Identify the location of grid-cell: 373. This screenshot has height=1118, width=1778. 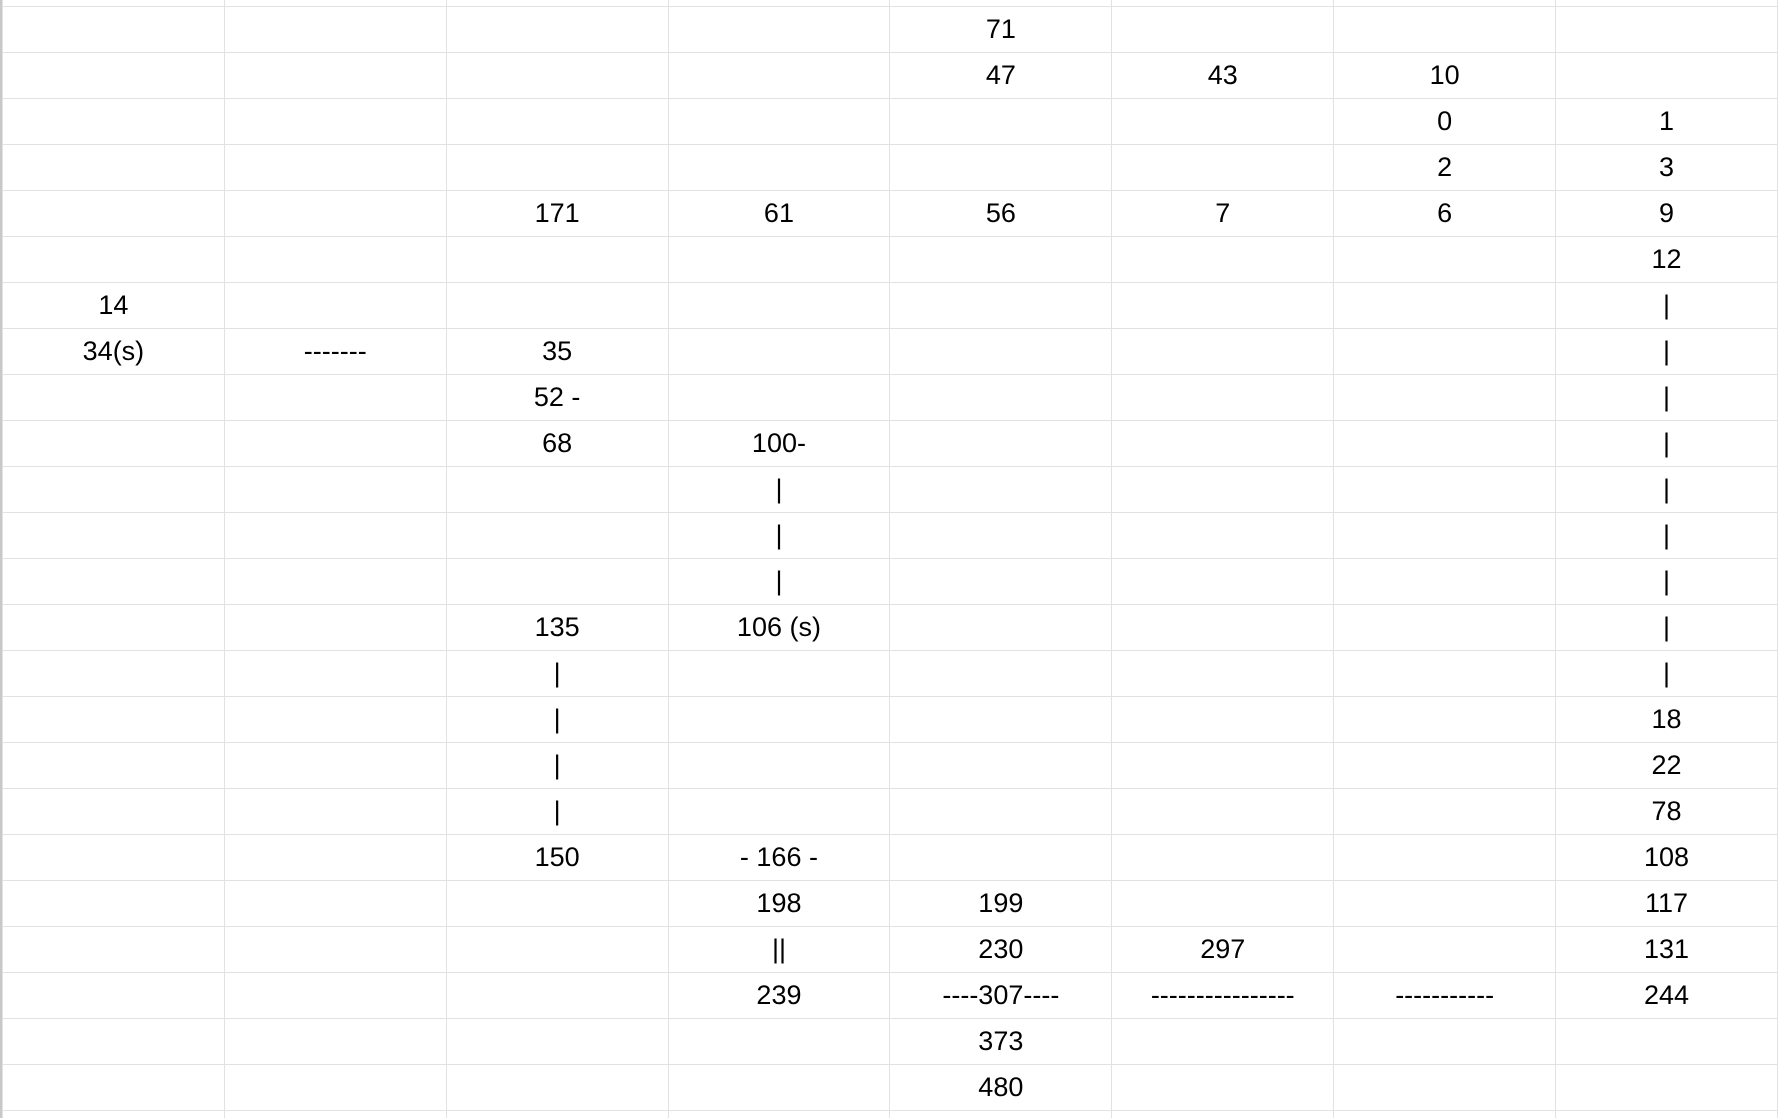
(1001, 1041).